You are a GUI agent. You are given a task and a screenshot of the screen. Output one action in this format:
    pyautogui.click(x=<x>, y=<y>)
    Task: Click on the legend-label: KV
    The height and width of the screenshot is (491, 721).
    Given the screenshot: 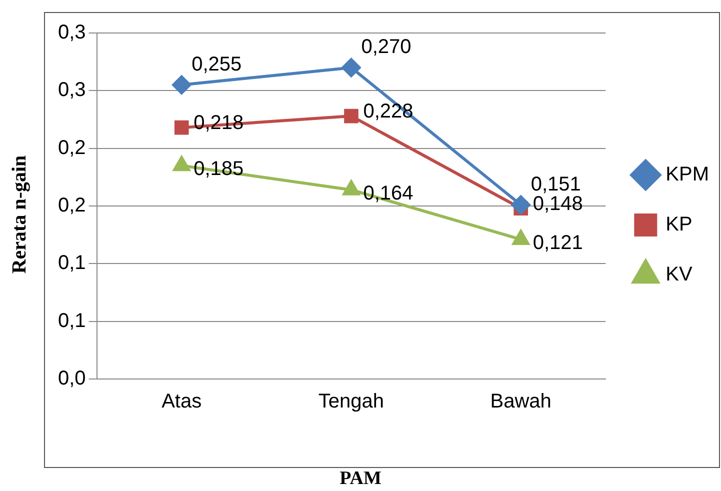 What is the action you would take?
    pyautogui.click(x=679, y=275)
    